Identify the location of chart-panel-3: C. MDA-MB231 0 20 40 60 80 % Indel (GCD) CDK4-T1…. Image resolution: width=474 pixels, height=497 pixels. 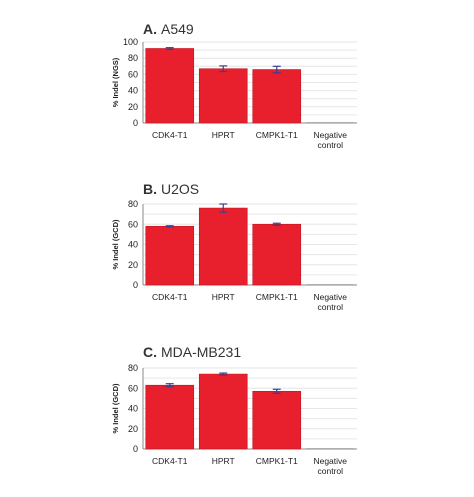
(234, 410).